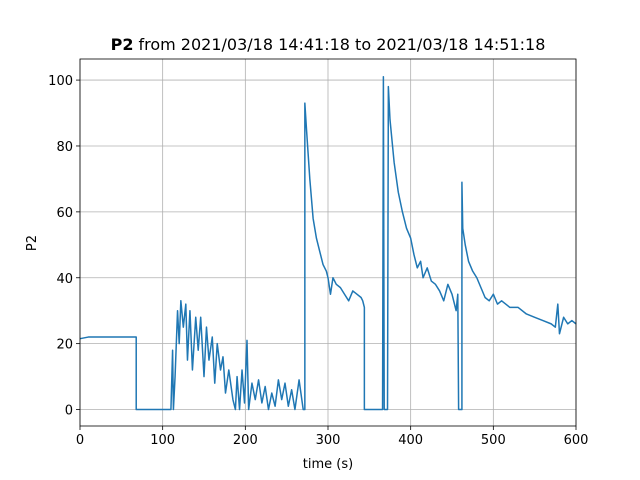 This screenshot has height=480, width=640. Describe the element at coordinates (122, 44) in the screenshot. I see `title-variable: P2` at that location.